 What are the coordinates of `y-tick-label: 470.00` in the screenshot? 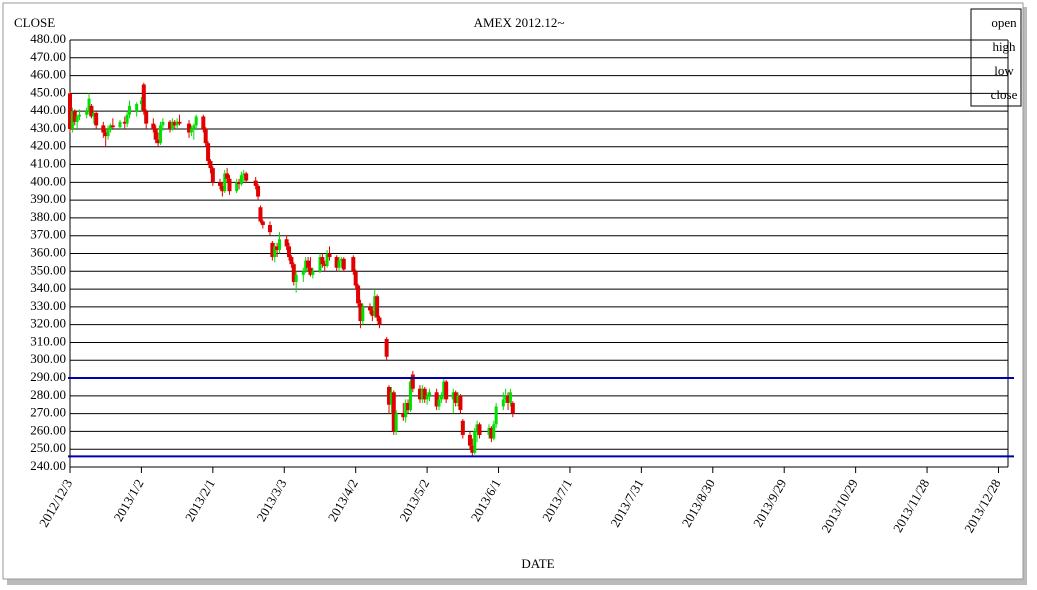 It's located at (48, 56).